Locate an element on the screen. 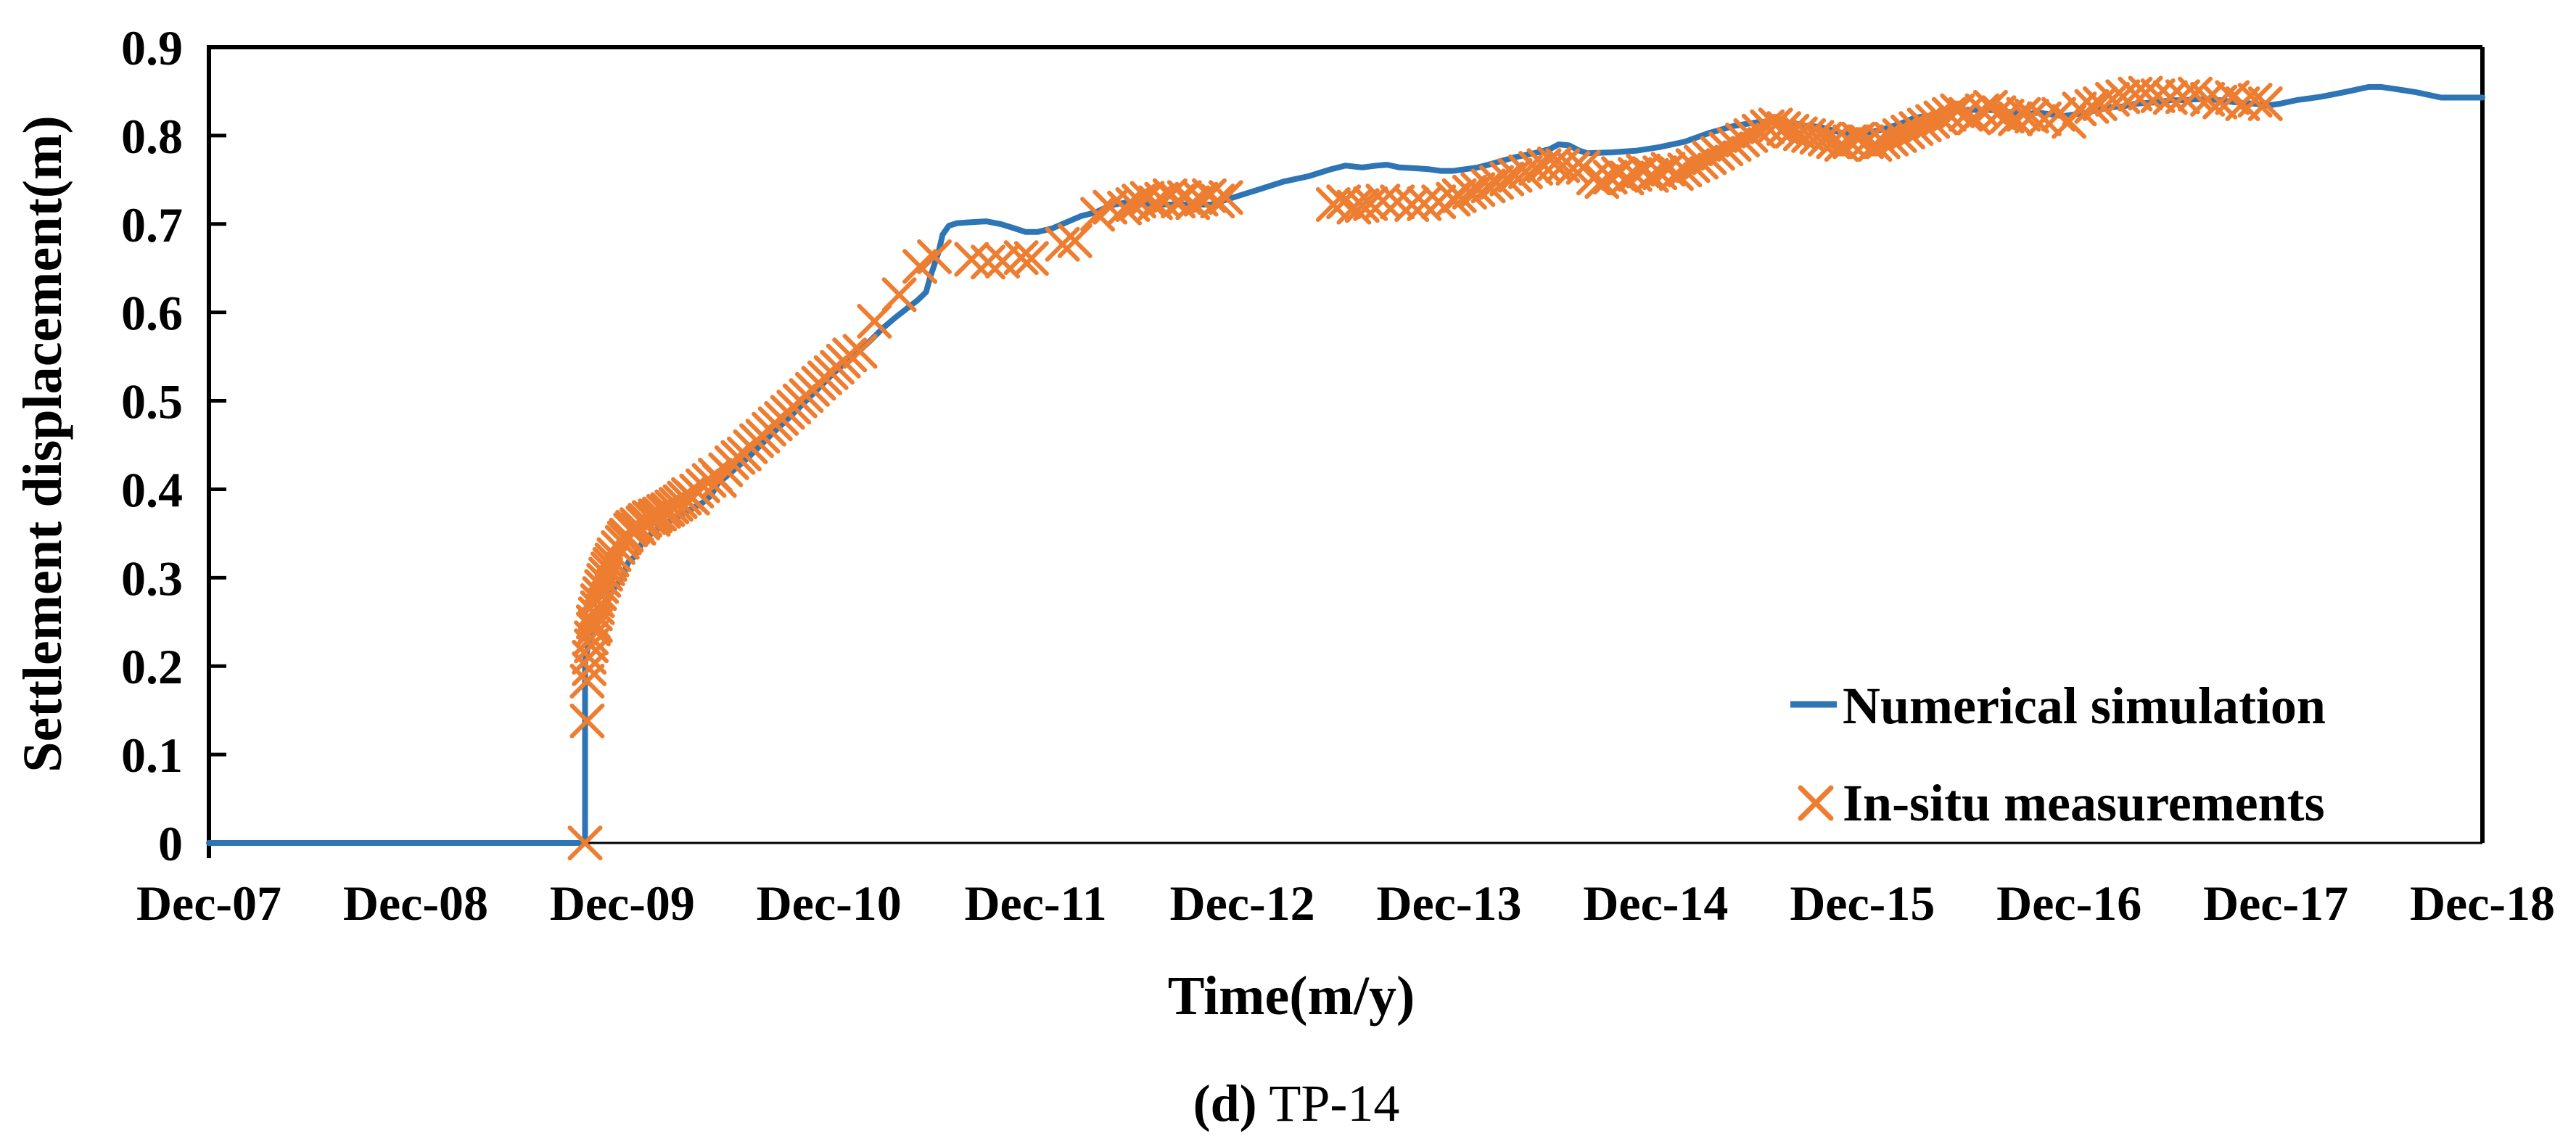  y-tick-label: 0.1 is located at coordinates (152, 755).